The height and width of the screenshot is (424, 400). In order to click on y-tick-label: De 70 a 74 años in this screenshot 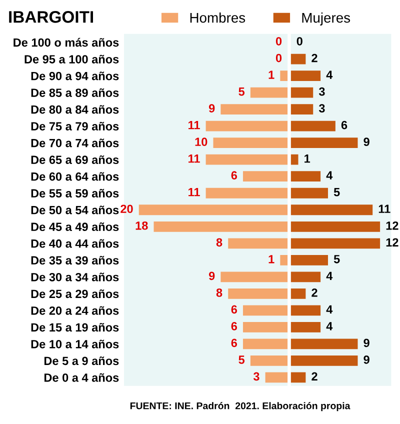, I will do `click(75, 143)`.